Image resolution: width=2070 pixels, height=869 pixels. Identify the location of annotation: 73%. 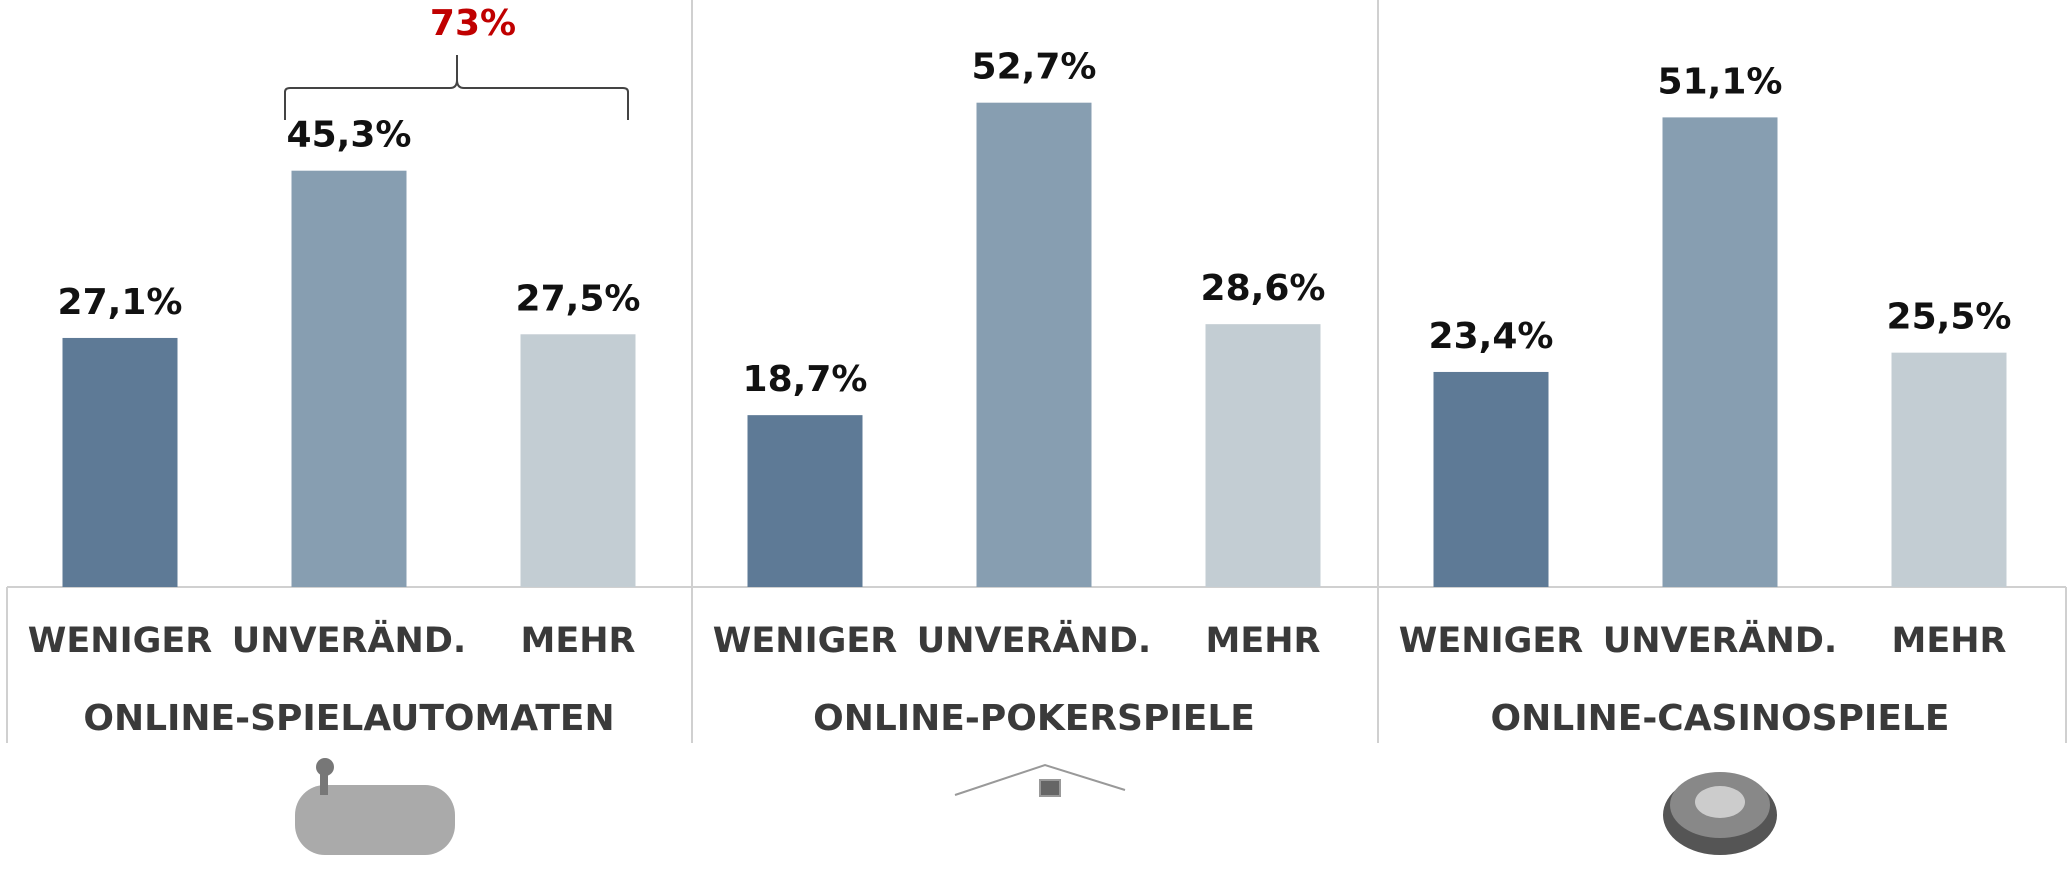
(473, 23).